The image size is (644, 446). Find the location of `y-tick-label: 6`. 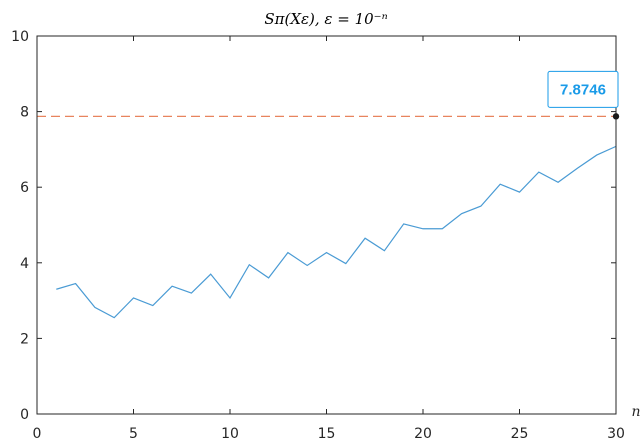

y-tick-label: 6 is located at coordinates (24, 188).